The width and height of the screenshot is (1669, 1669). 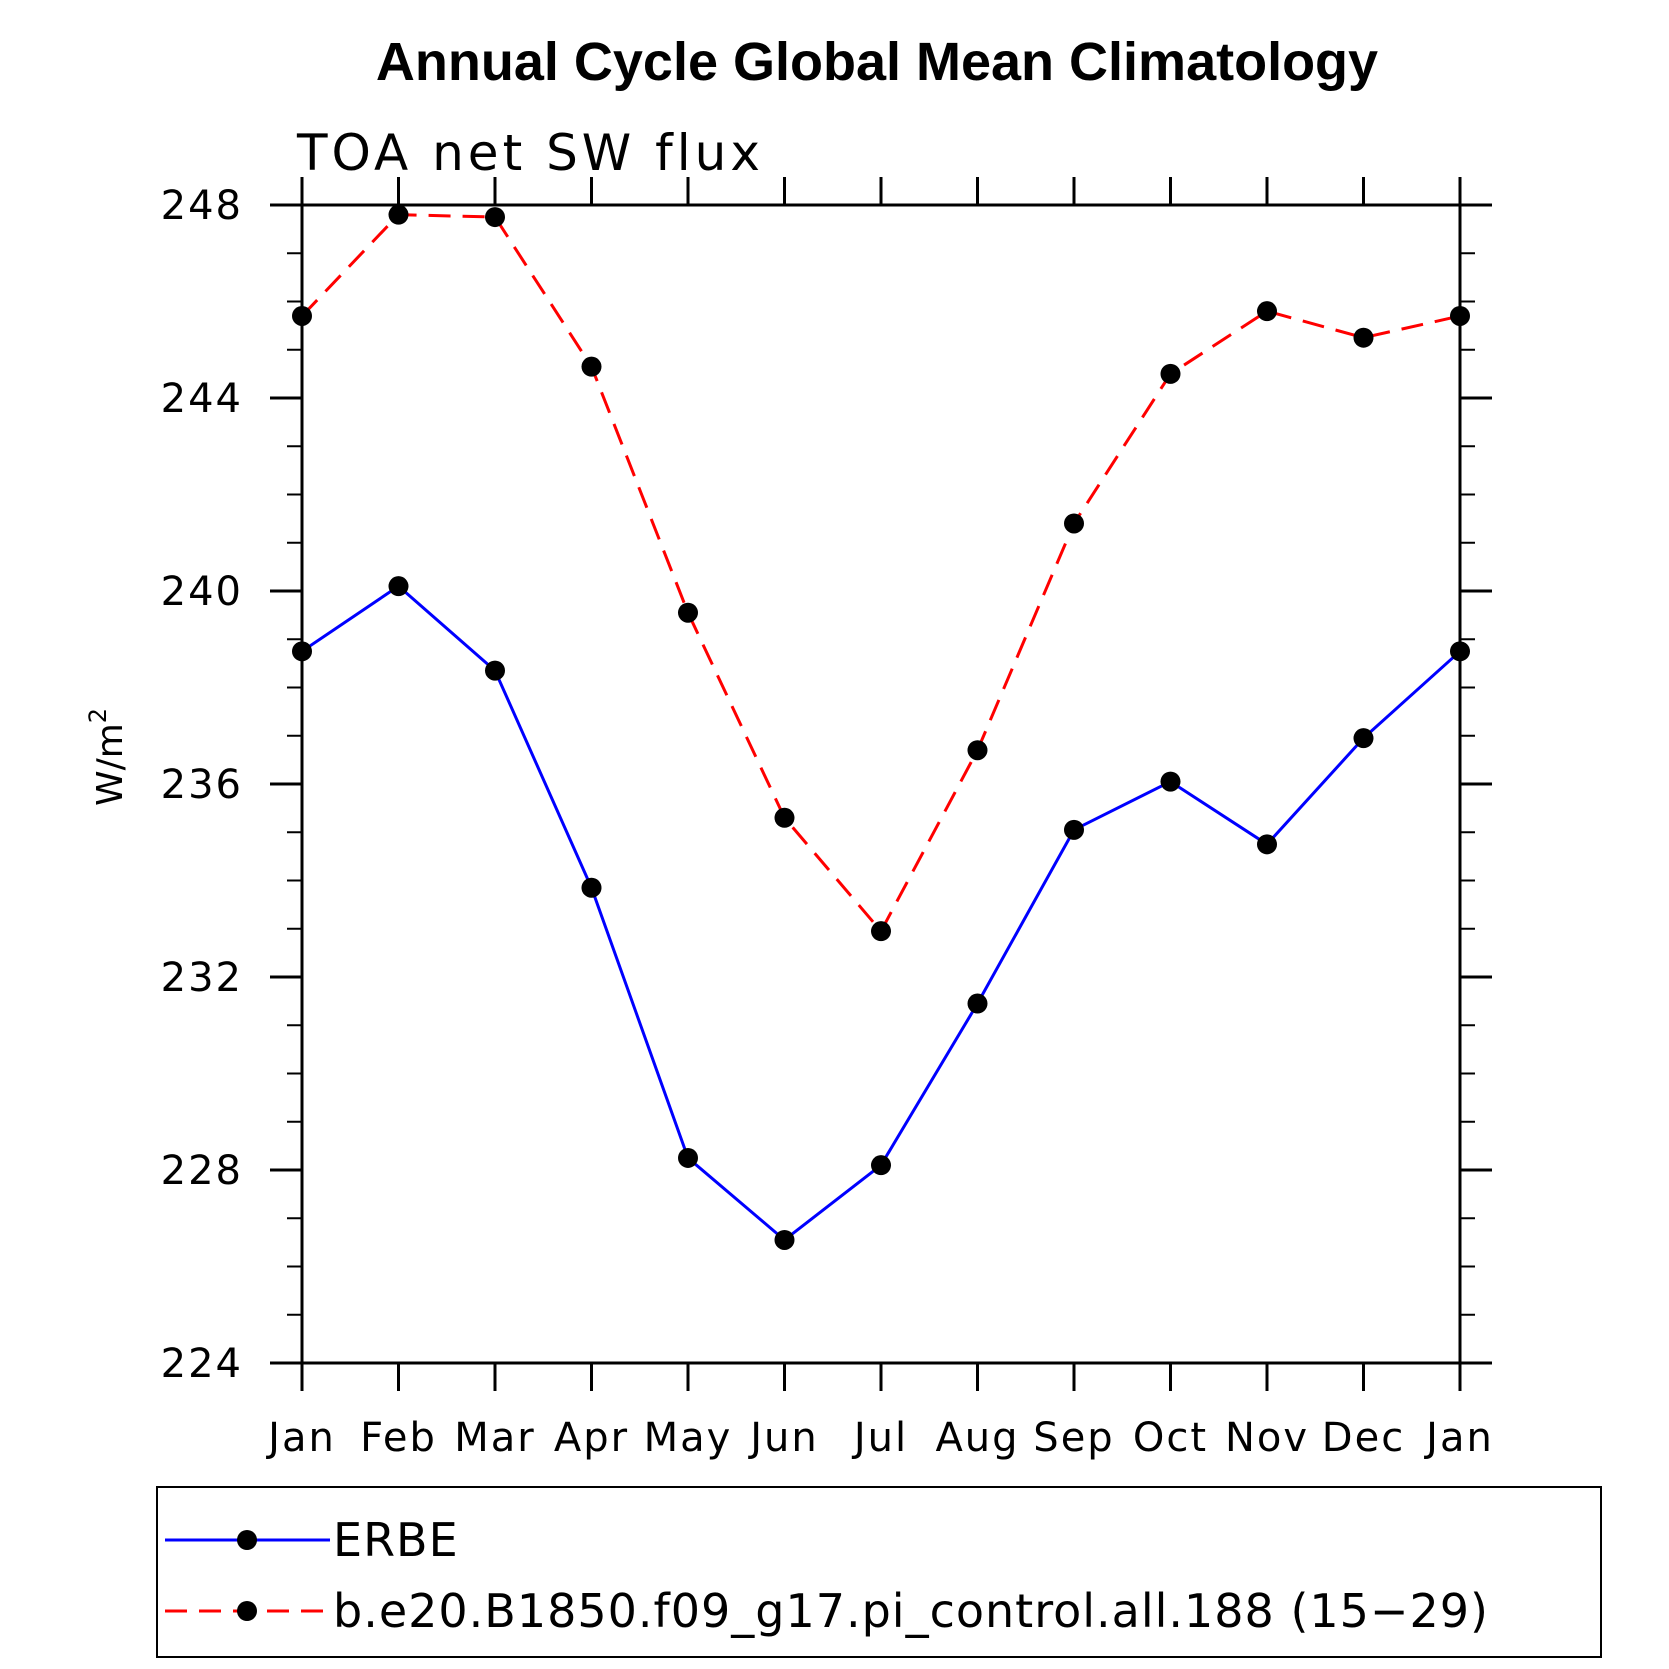 I want to click on x-tick-label: May, so click(x=688, y=1438).